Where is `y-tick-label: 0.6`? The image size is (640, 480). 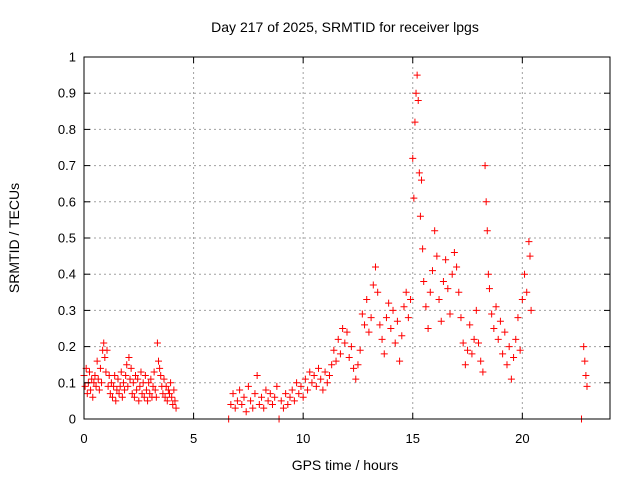 y-tick-label: 0.6 is located at coordinates (67, 201).